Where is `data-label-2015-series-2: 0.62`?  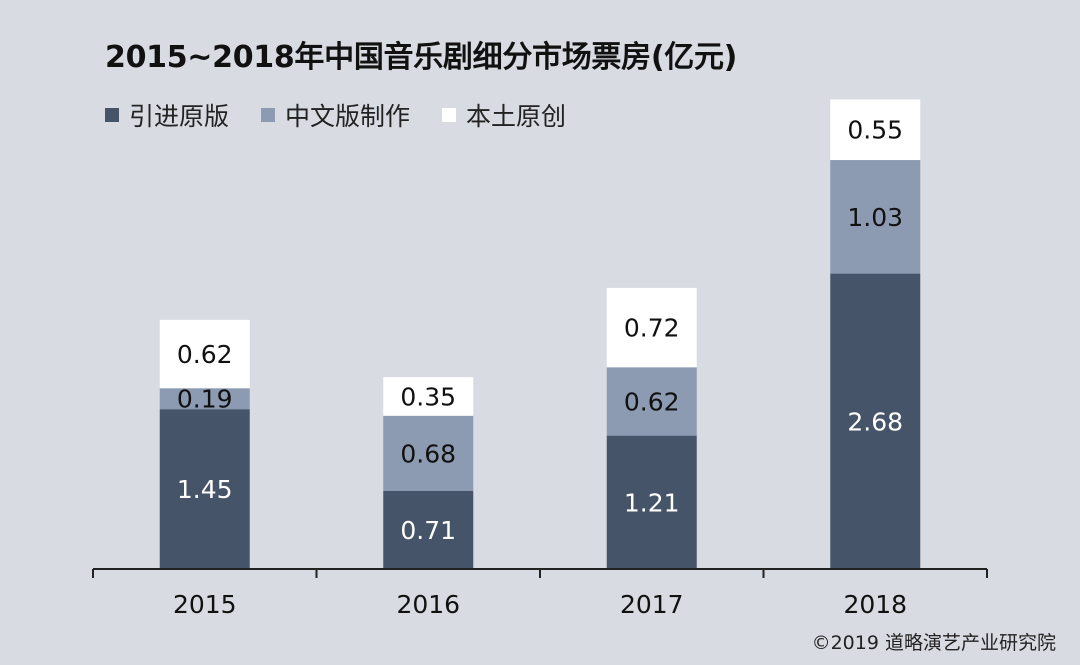 data-label-2015-series-2: 0.62 is located at coordinates (205, 354).